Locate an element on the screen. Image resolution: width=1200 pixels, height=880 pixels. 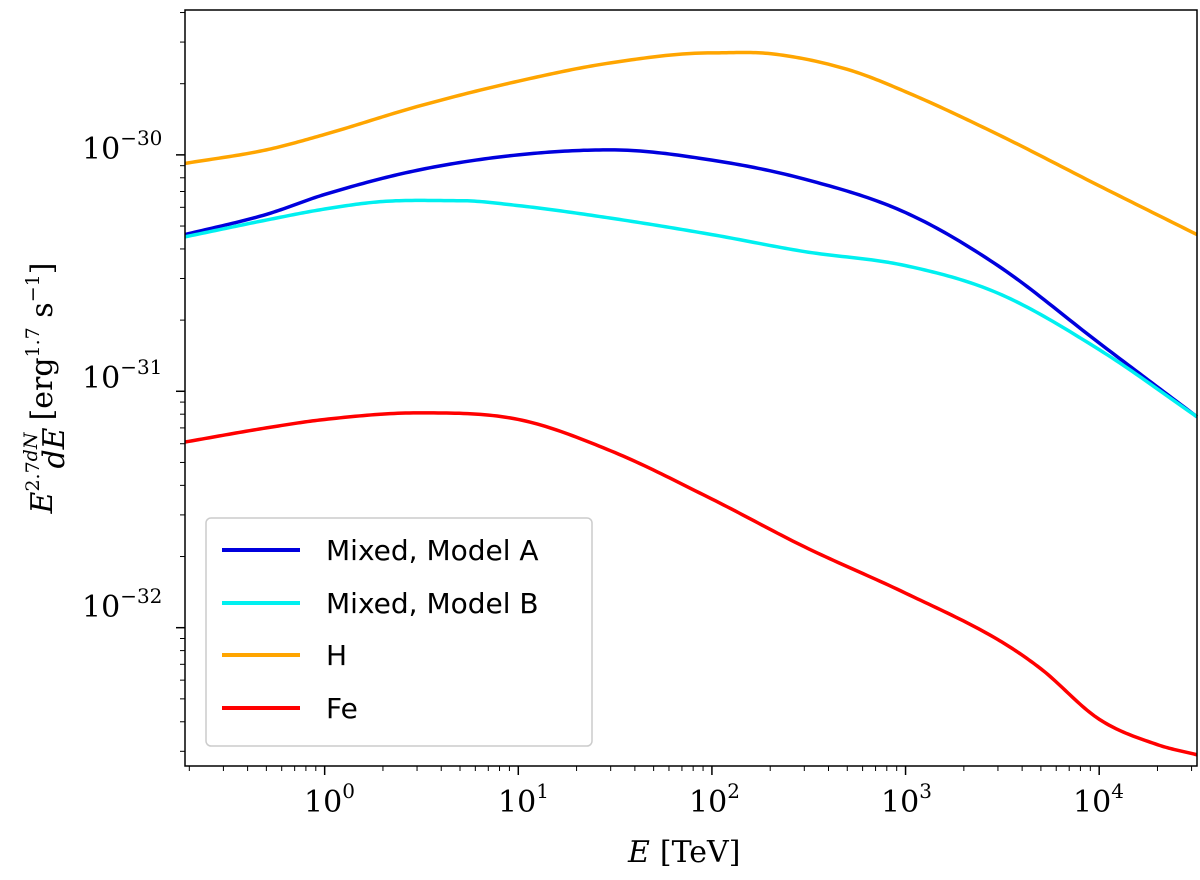
legend: Mixed, Model A Mixed, Model B H Fe is located at coordinates (399, 632).